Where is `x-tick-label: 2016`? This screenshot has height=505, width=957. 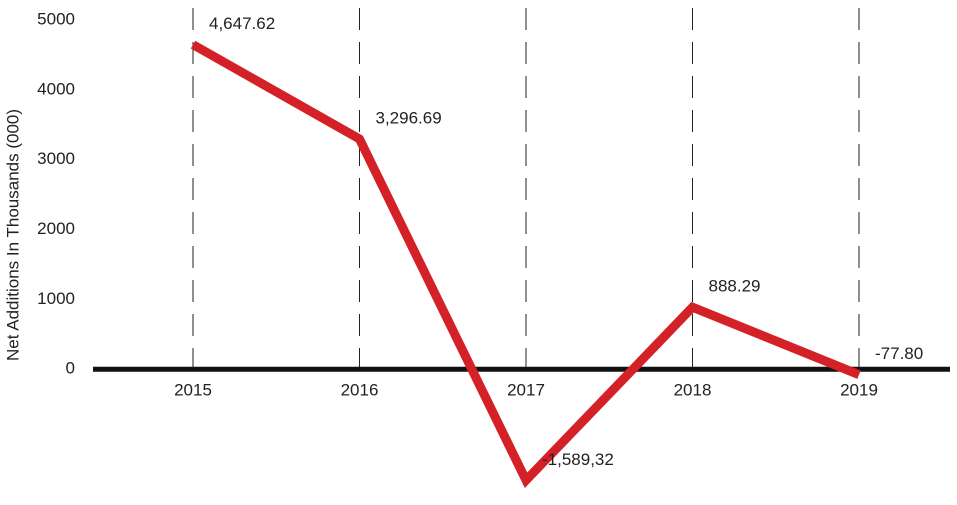
x-tick-label: 2016 is located at coordinates (360, 390).